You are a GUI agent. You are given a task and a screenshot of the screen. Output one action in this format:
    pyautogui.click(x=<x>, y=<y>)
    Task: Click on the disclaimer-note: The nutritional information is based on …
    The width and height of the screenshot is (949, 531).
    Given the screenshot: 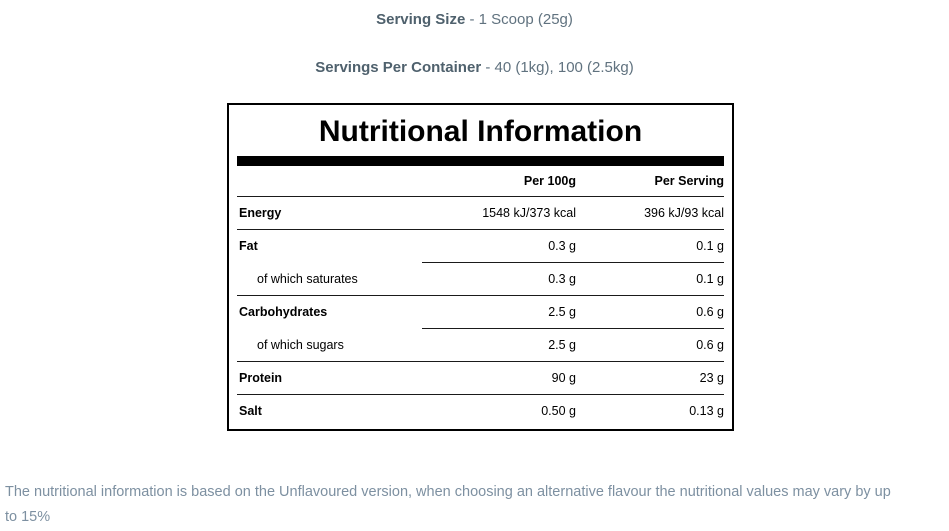 What is the action you would take?
    pyautogui.click(x=472, y=505)
    